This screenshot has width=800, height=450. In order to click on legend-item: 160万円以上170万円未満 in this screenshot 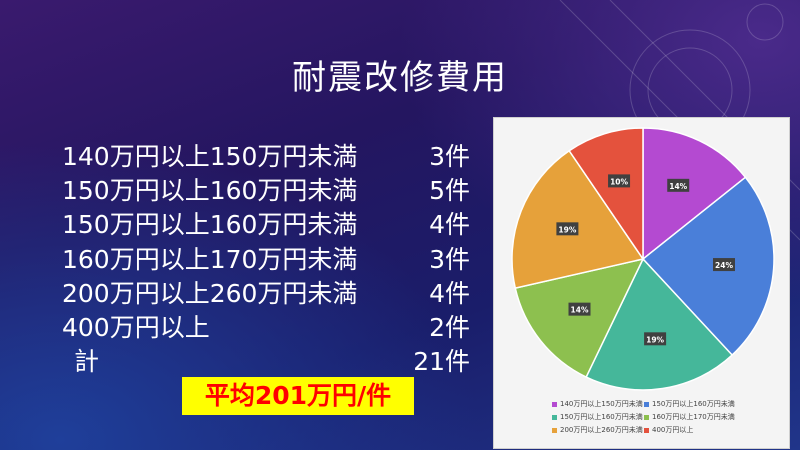, I will do `click(689, 417)`.